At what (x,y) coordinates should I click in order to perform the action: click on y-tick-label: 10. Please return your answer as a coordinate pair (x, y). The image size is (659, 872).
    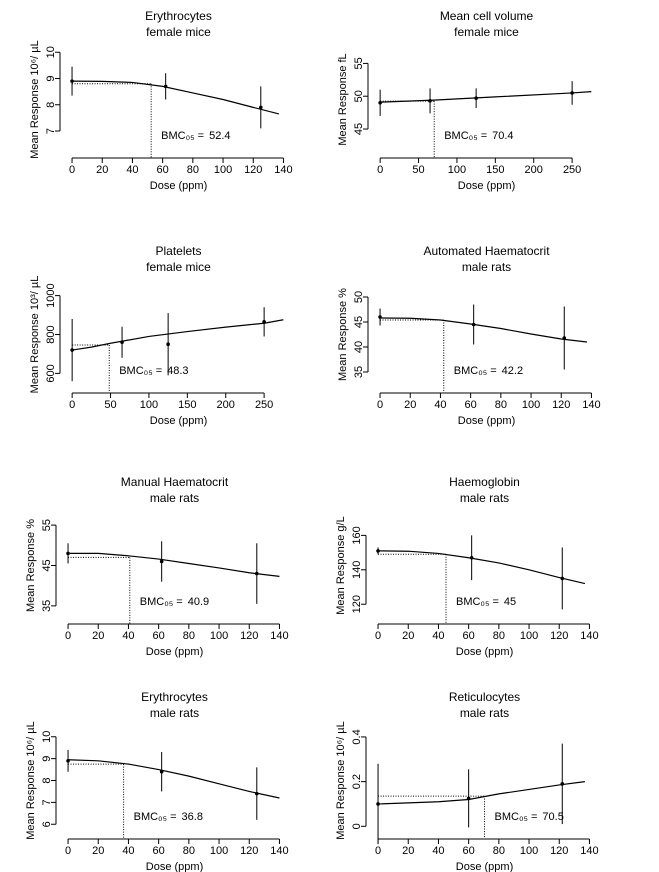
    Looking at the image, I should click on (47, 737).